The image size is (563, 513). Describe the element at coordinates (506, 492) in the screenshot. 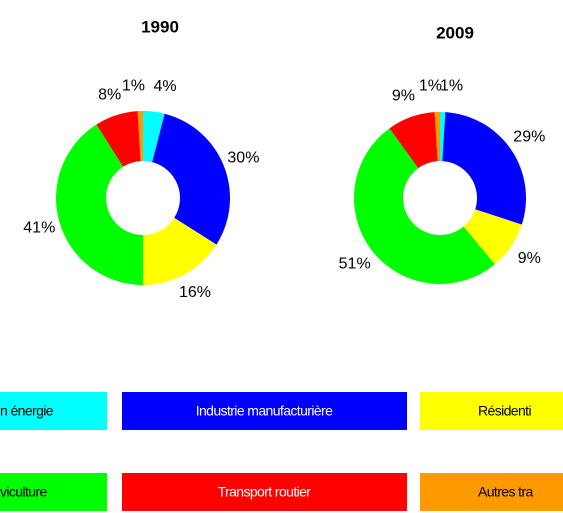

I see `legend-label: Autres tra` at that location.